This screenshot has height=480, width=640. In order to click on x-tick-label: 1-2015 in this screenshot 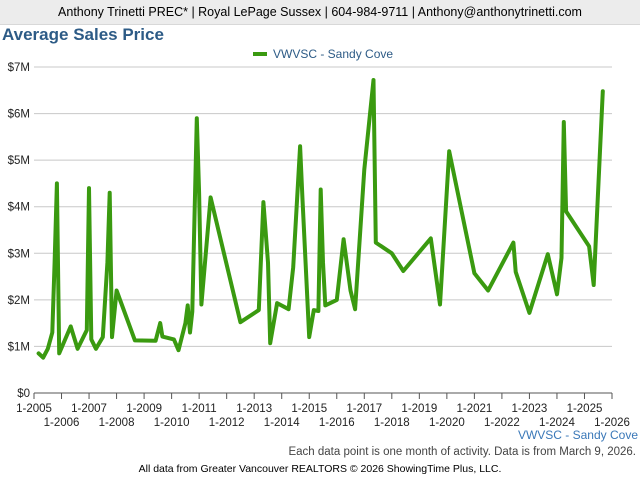, I will do `click(309, 409)`.